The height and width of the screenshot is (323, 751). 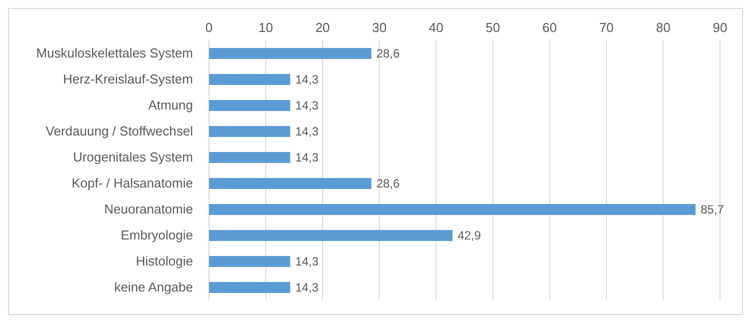 I want to click on y-tick-label: keine Angabe, so click(x=153, y=287).